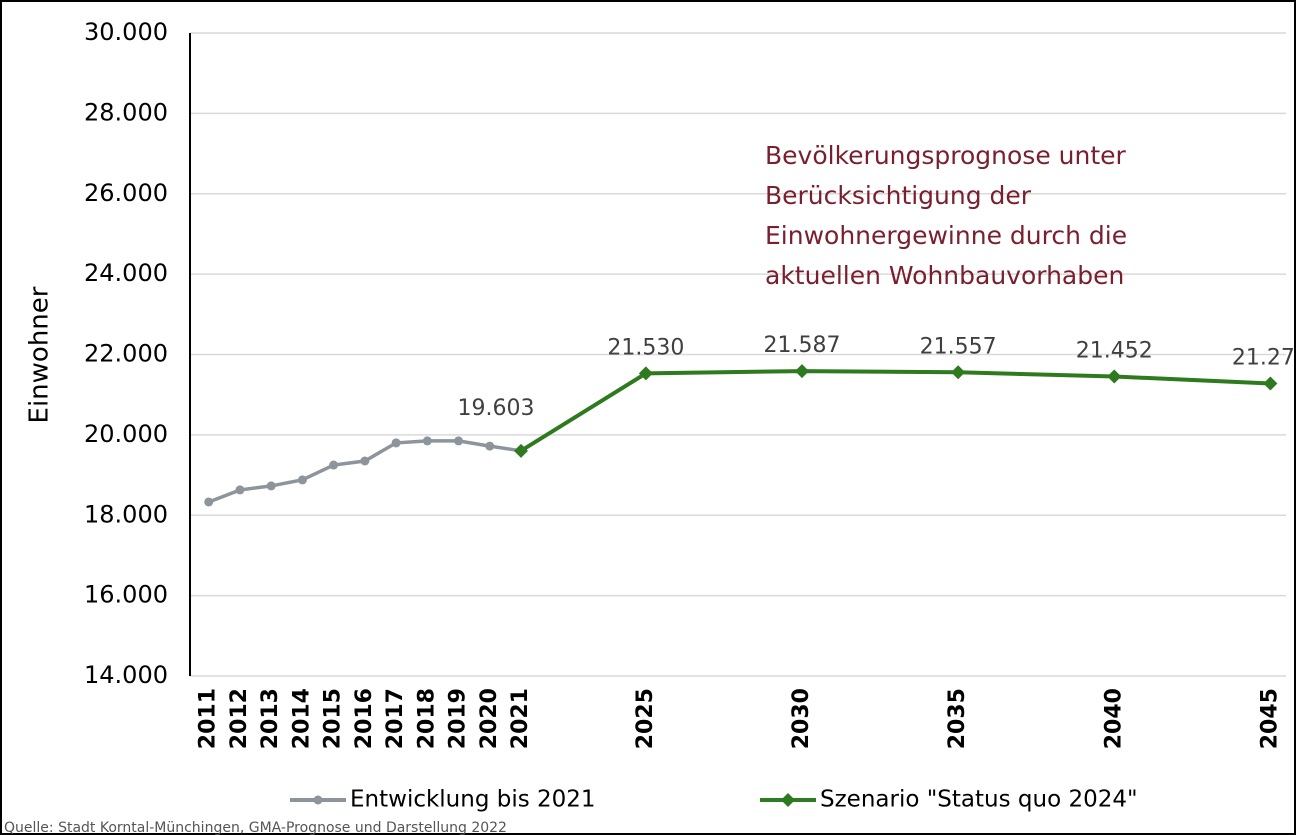  Describe the element at coordinates (802, 345) in the screenshot. I see `data-label: 21.587` at that location.